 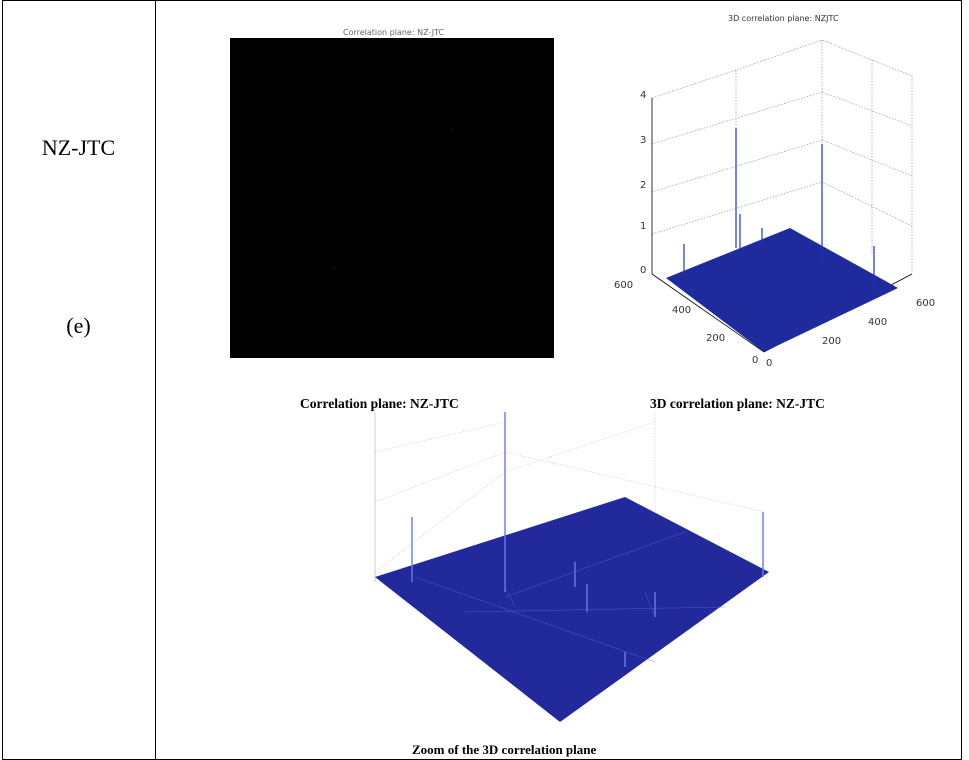 I want to click on right-axis-tick: 0, so click(x=769, y=363).